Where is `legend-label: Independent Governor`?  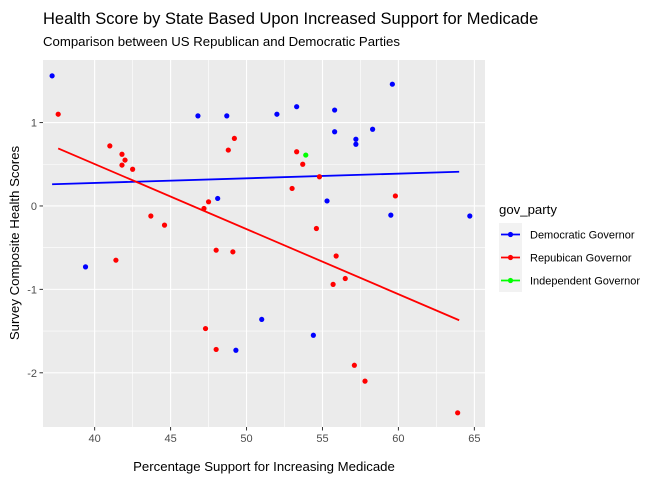 legend-label: Independent Governor is located at coordinates (585, 282).